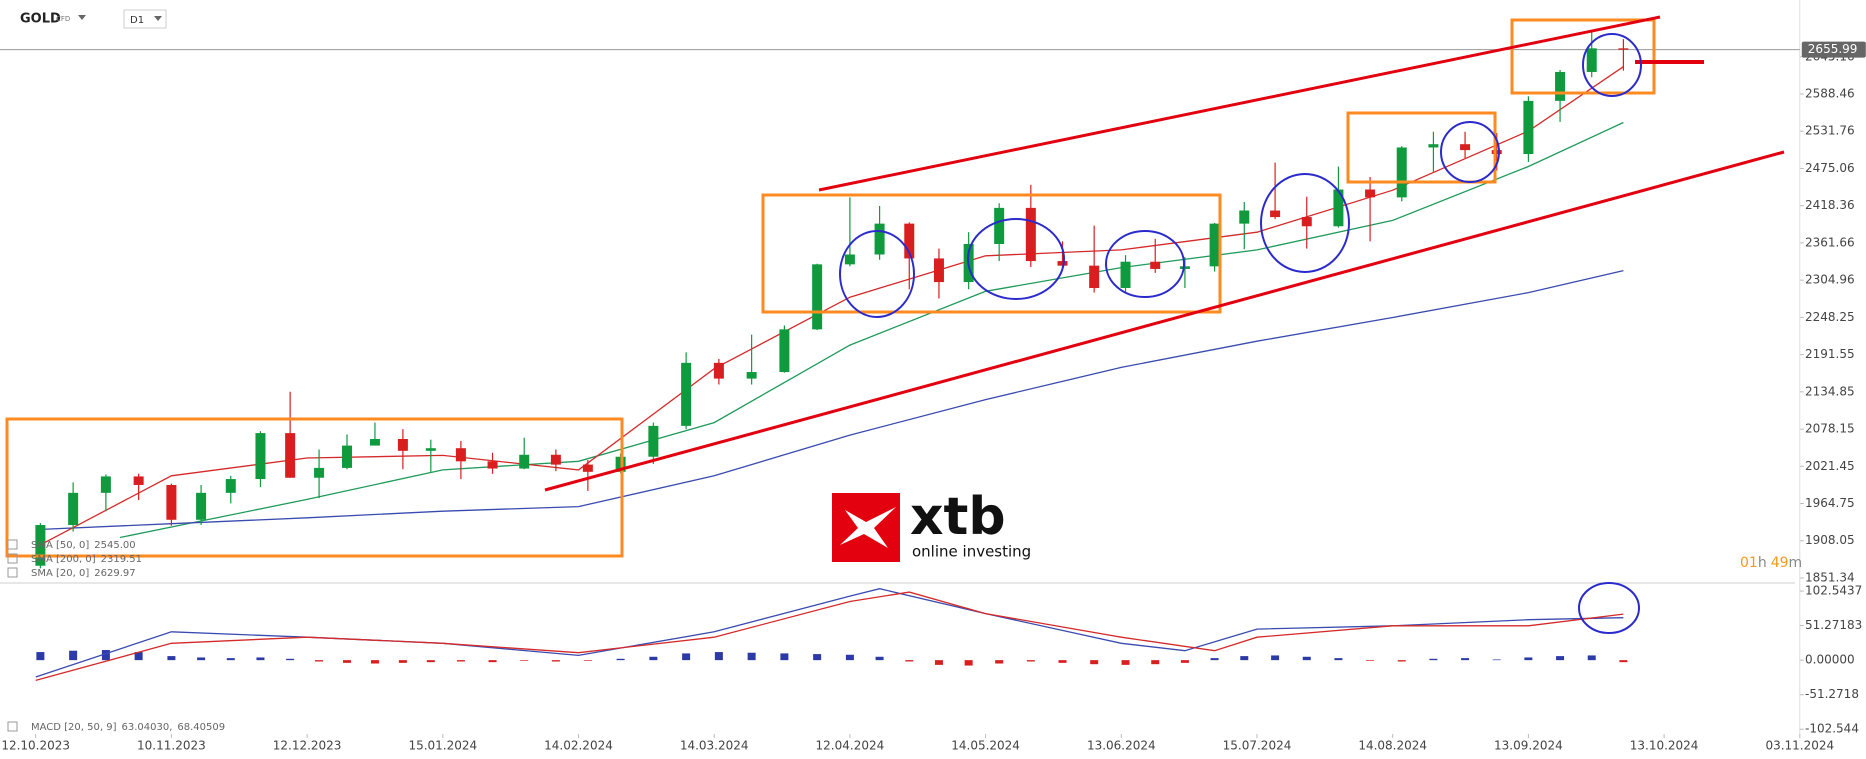 The height and width of the screenshot is (759, 1866). I want to click on y-tick-label: 0.00000, so click(1830, 660).